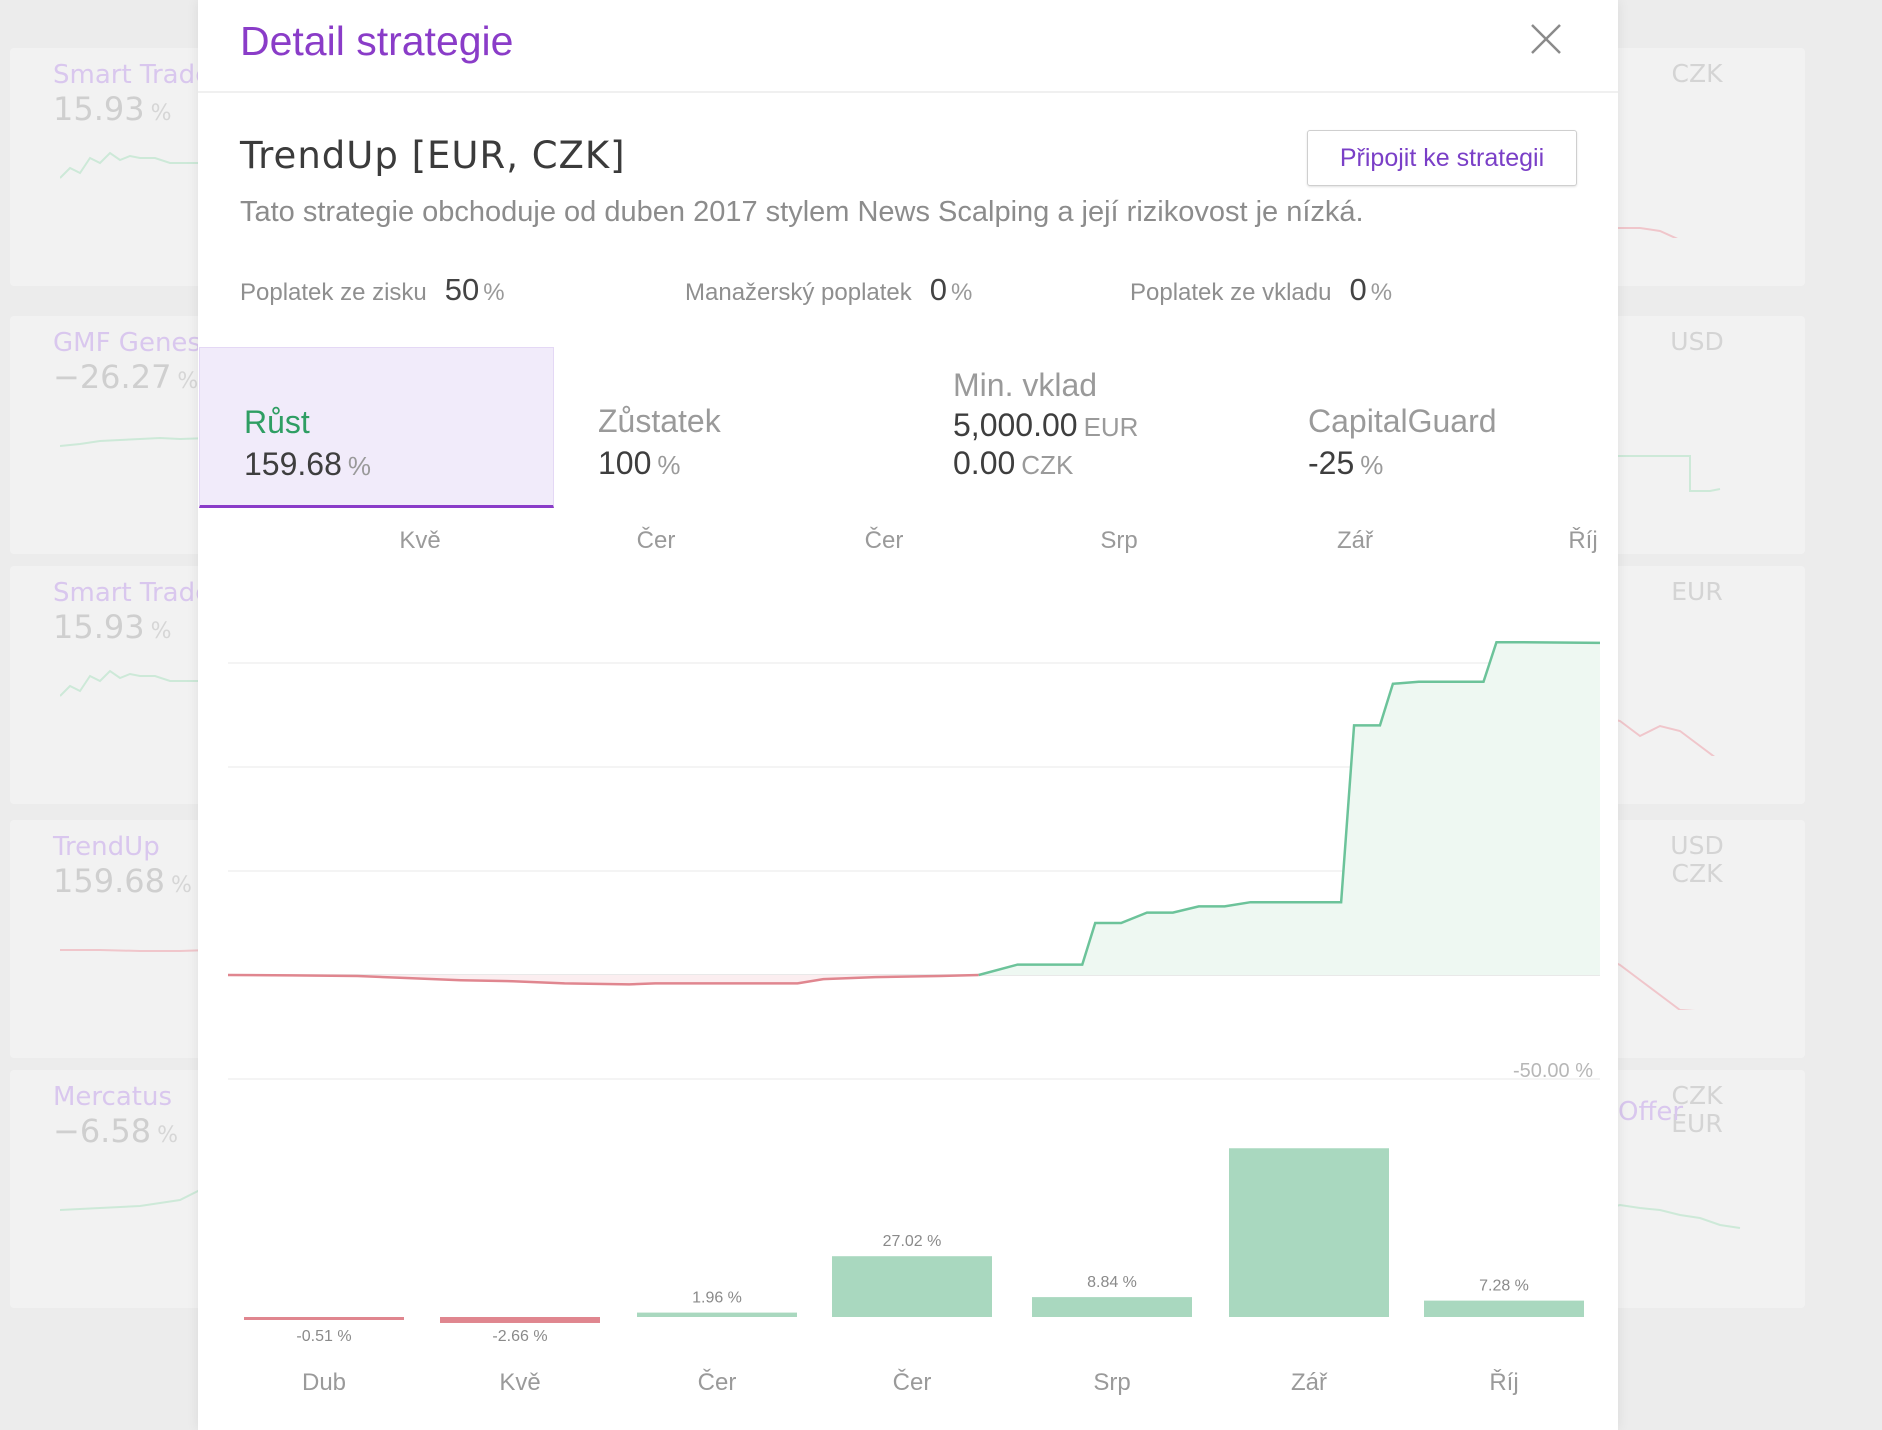 The height and width of the screenshot is (1430, 1882). Describe the element at coordinates (1697, 859) in the screenshot. I see `background-card-currency: USD CZK` at that location.